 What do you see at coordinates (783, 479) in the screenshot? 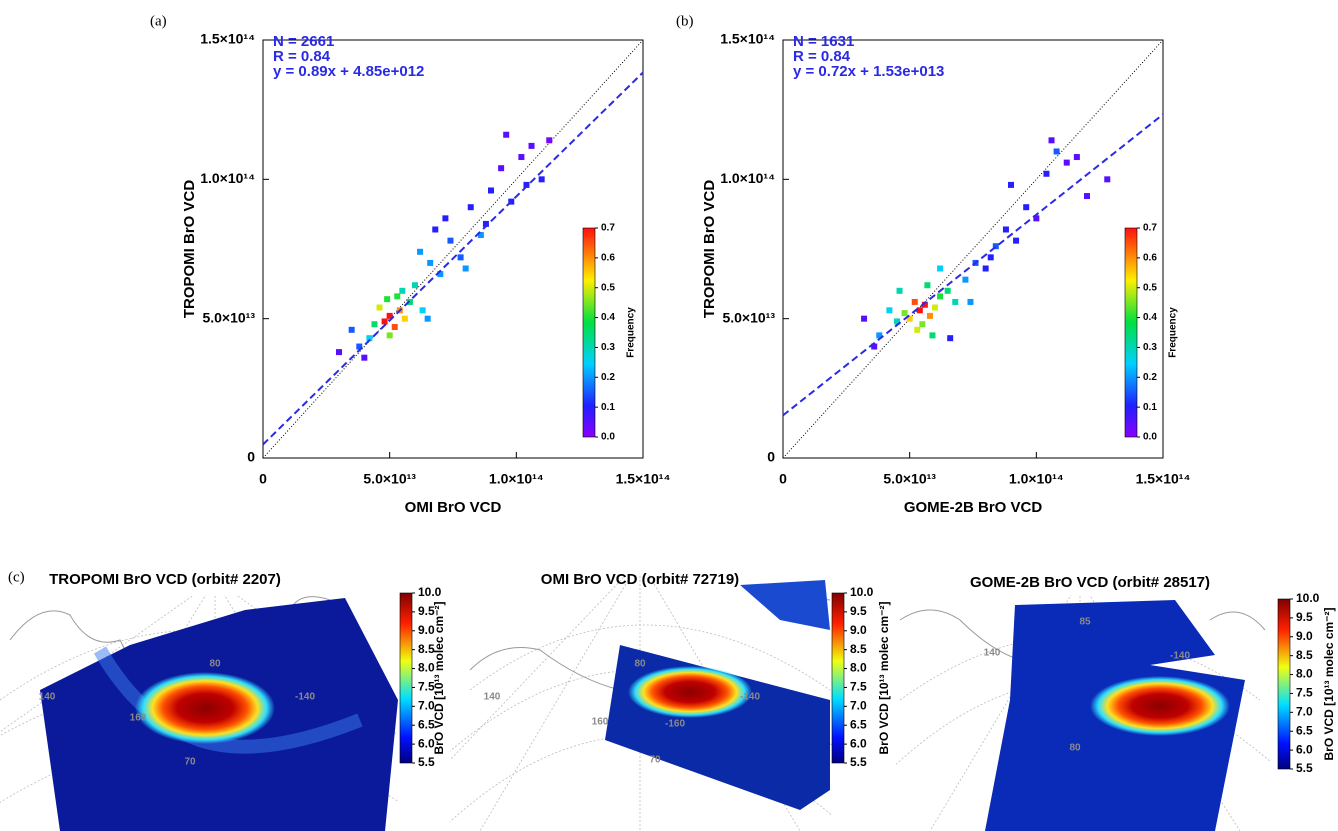
I see `x-tick-label: 0` at bounding box center [783, 479].